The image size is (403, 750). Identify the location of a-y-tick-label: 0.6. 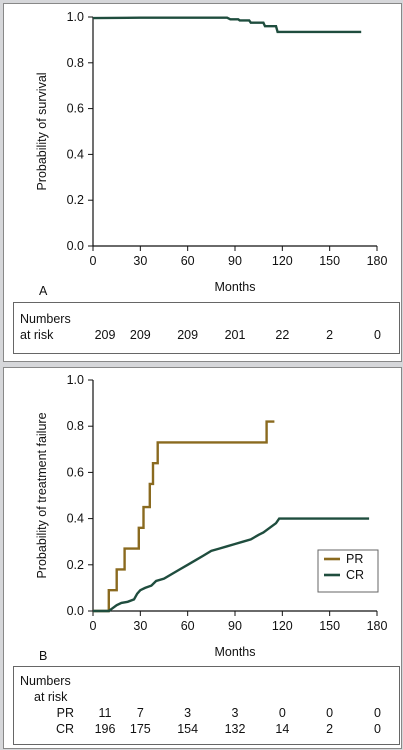
(75, 109).